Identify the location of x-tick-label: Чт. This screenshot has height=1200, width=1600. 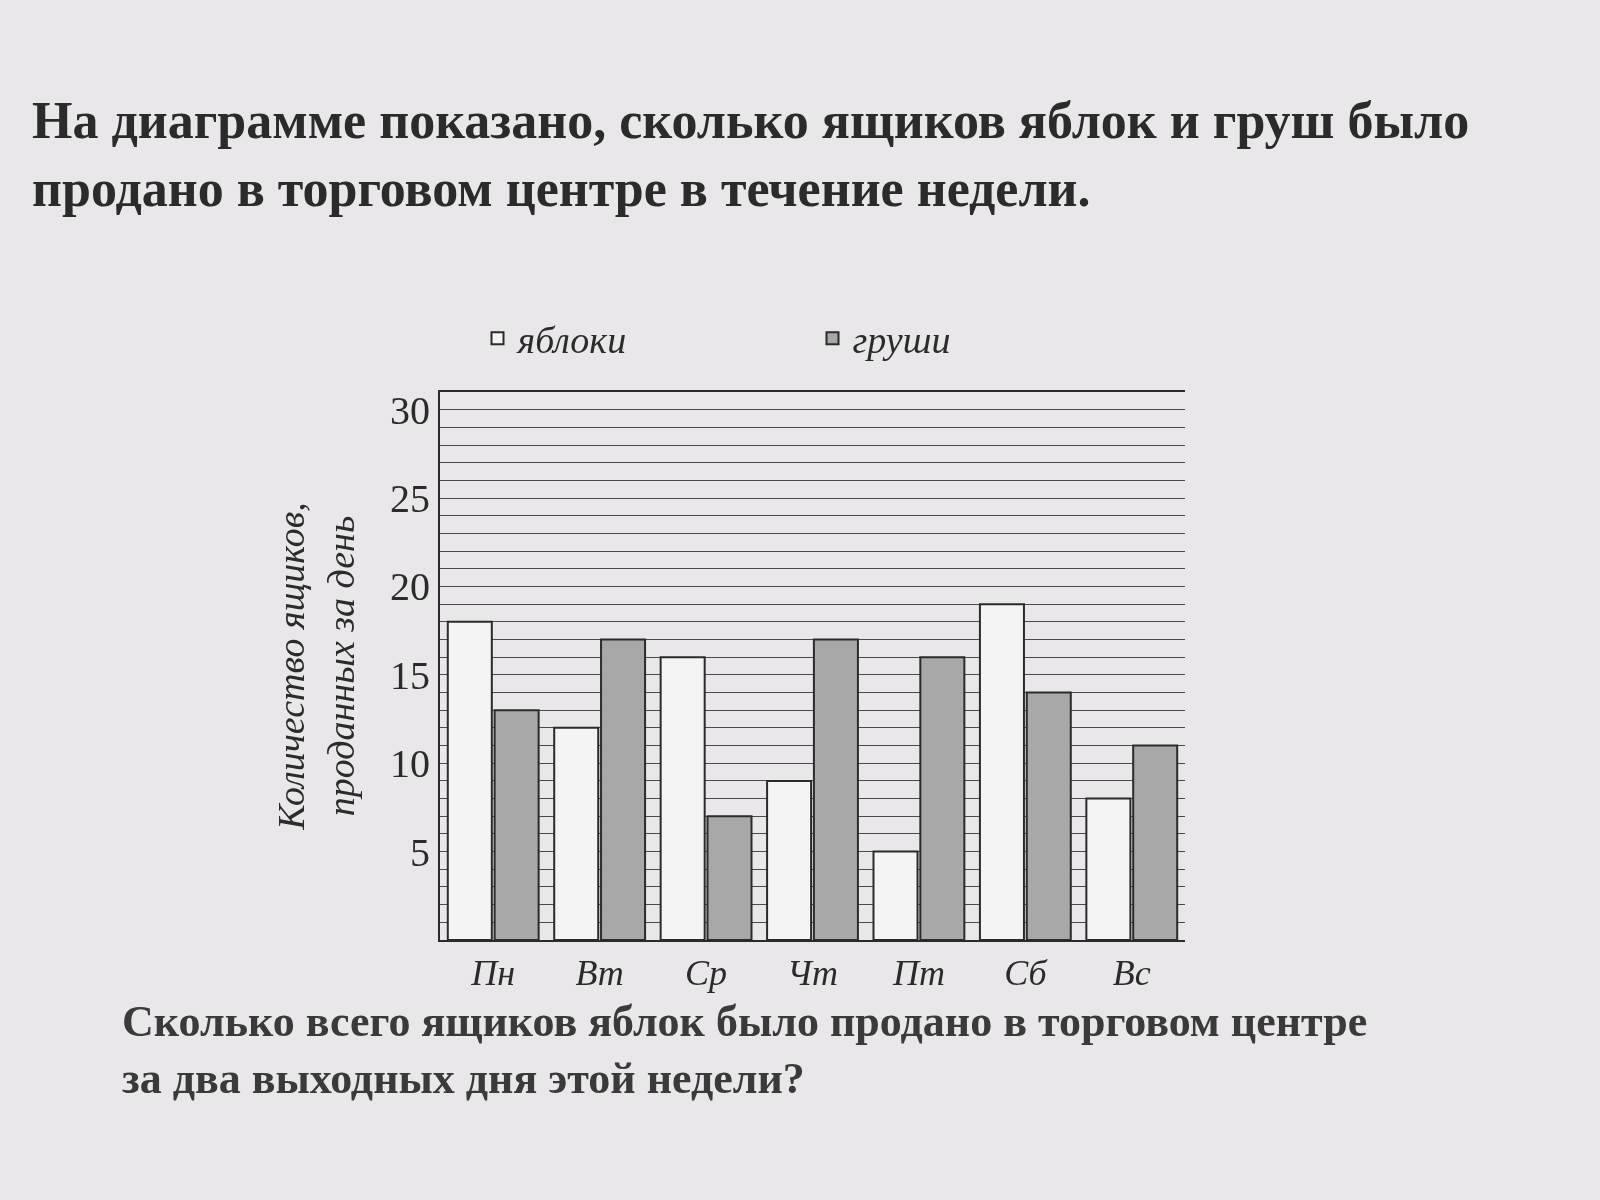
(812, 973).